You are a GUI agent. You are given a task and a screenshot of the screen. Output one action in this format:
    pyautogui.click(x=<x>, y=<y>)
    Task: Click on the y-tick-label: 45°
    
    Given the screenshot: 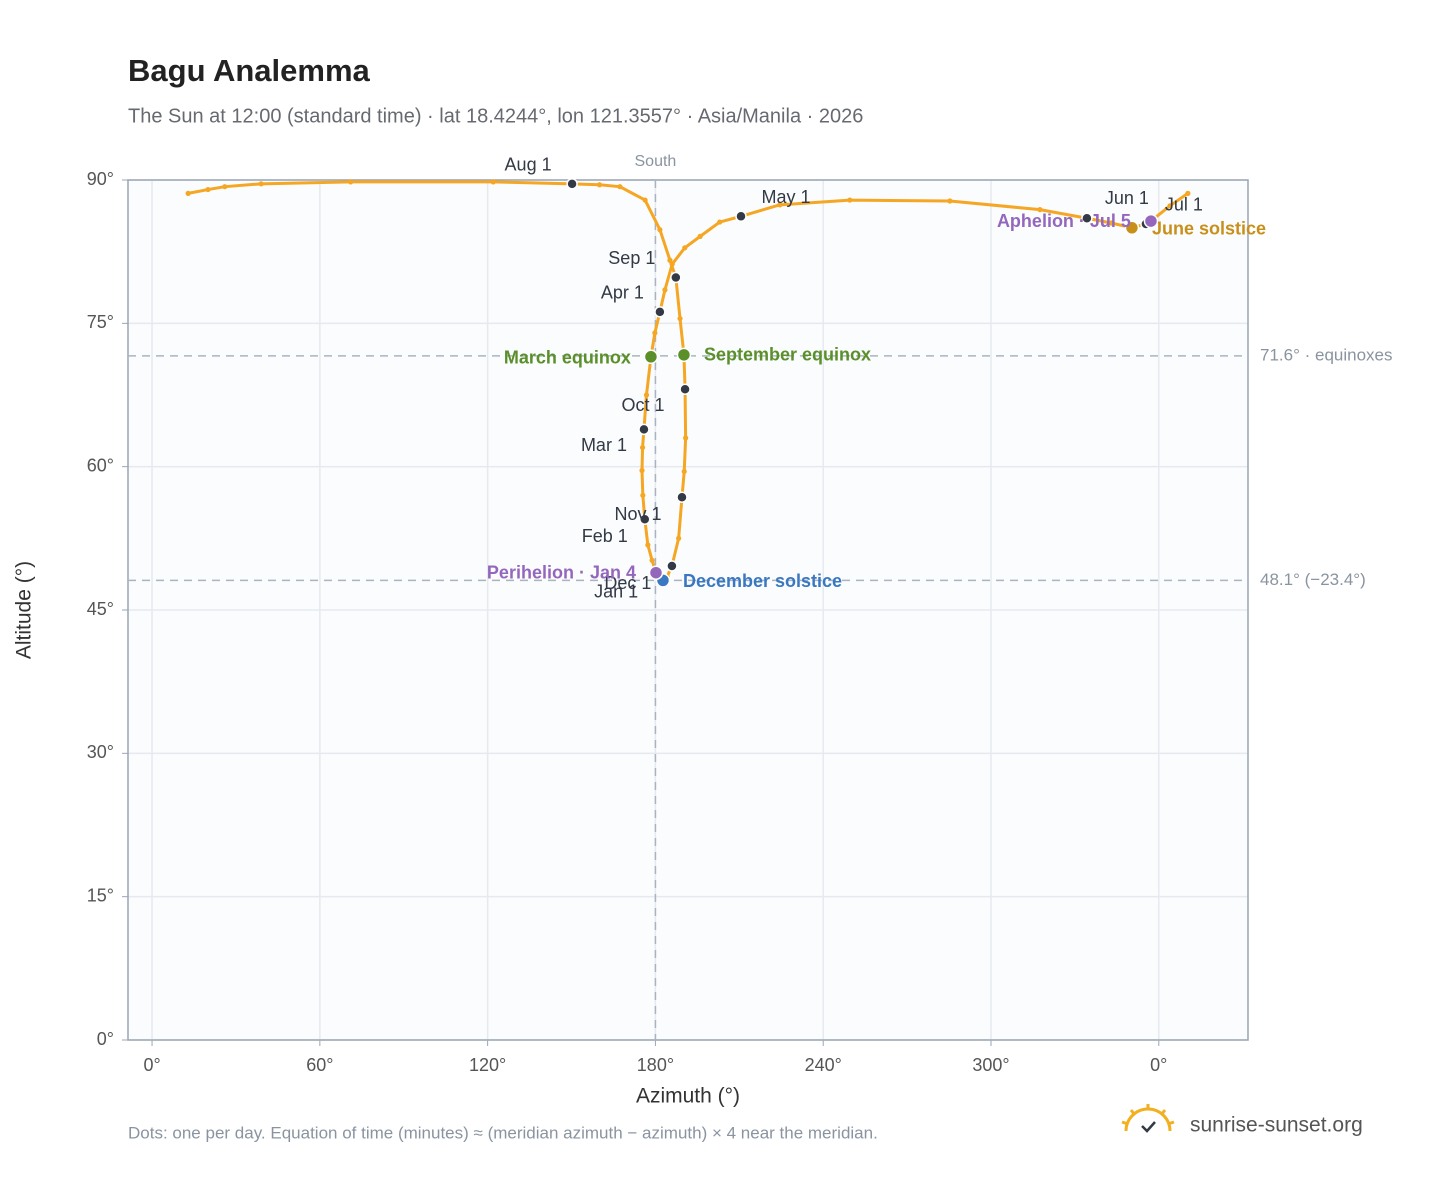 What is the action you would take?
    pyautogui.click(x=100, y=609)
    